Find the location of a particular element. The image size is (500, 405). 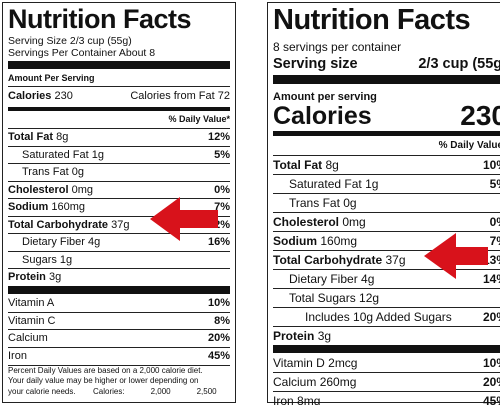

nutrient-row: Total Fat 8g 10% is located at coordinates (386, 164).